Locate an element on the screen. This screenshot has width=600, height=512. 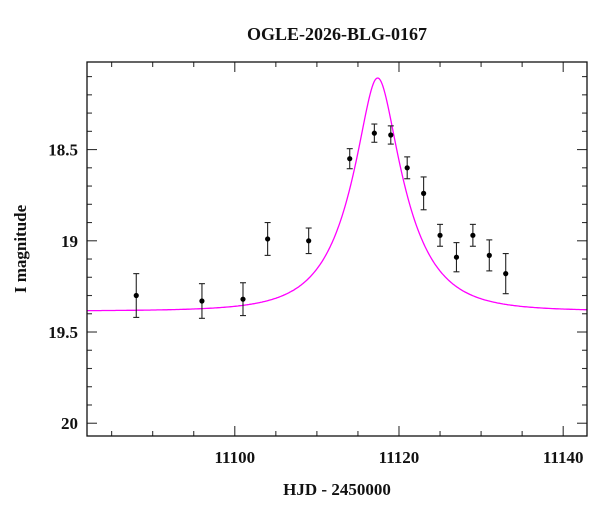
y-tick-label: 20 is located at coordinates (69, 423).